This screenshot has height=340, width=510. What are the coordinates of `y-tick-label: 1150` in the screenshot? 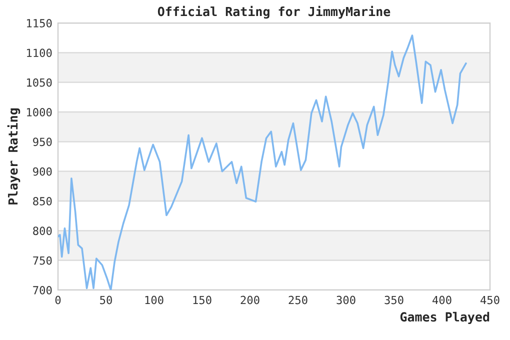 It's located at (39, 23).